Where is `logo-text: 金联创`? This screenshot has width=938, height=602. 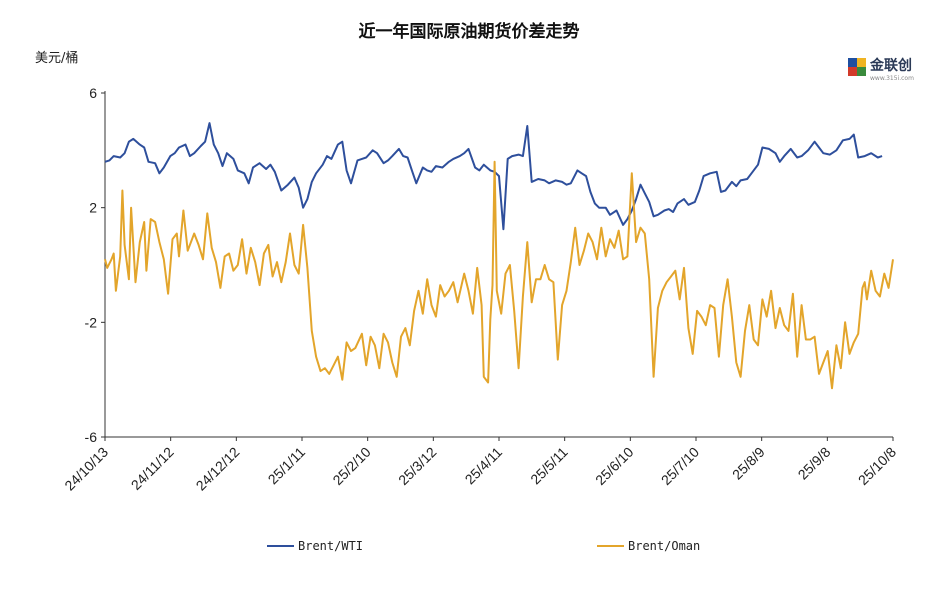 logo-text: 金联创 is located at coordinates (890, 65).